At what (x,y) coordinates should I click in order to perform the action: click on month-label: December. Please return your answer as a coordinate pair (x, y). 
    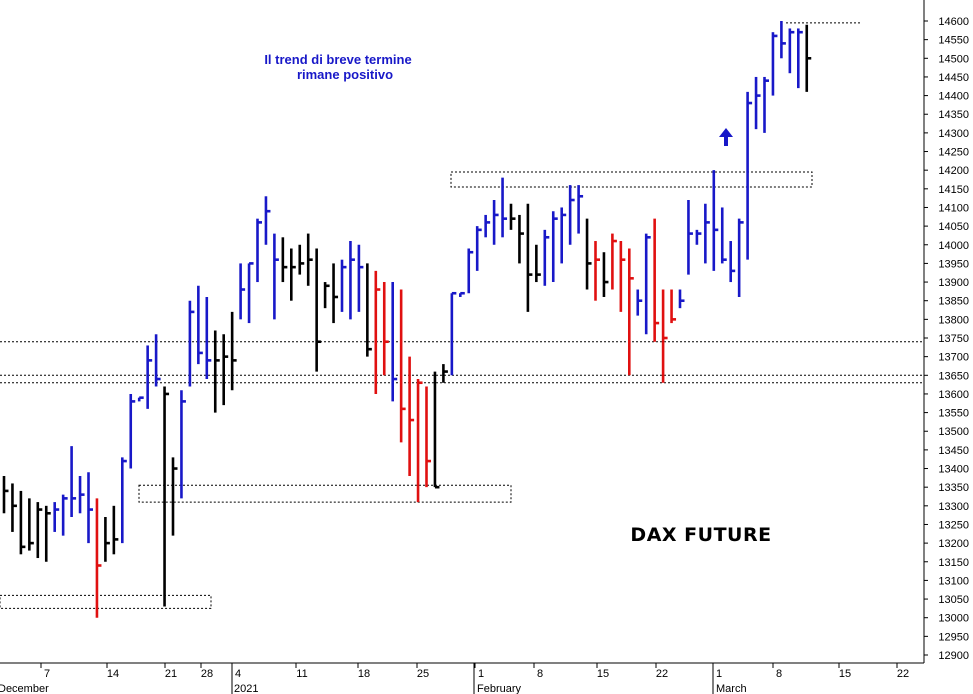
    Looking at the image, I should click on (24, 688).